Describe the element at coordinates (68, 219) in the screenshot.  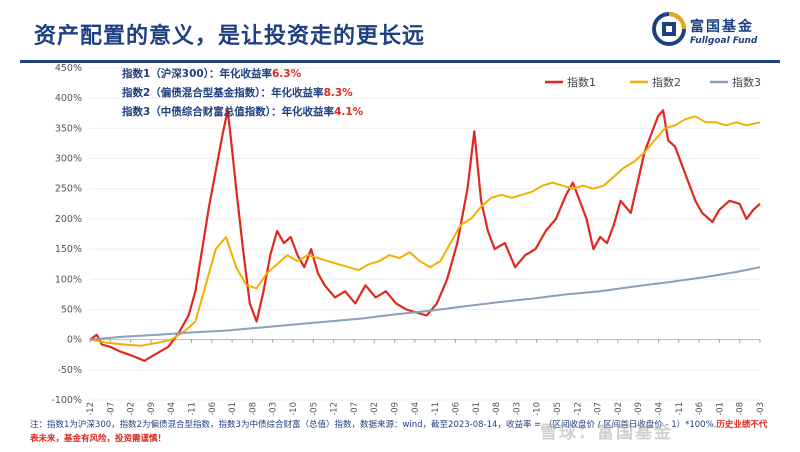
I see `y-tick-label: 200%` at that location.